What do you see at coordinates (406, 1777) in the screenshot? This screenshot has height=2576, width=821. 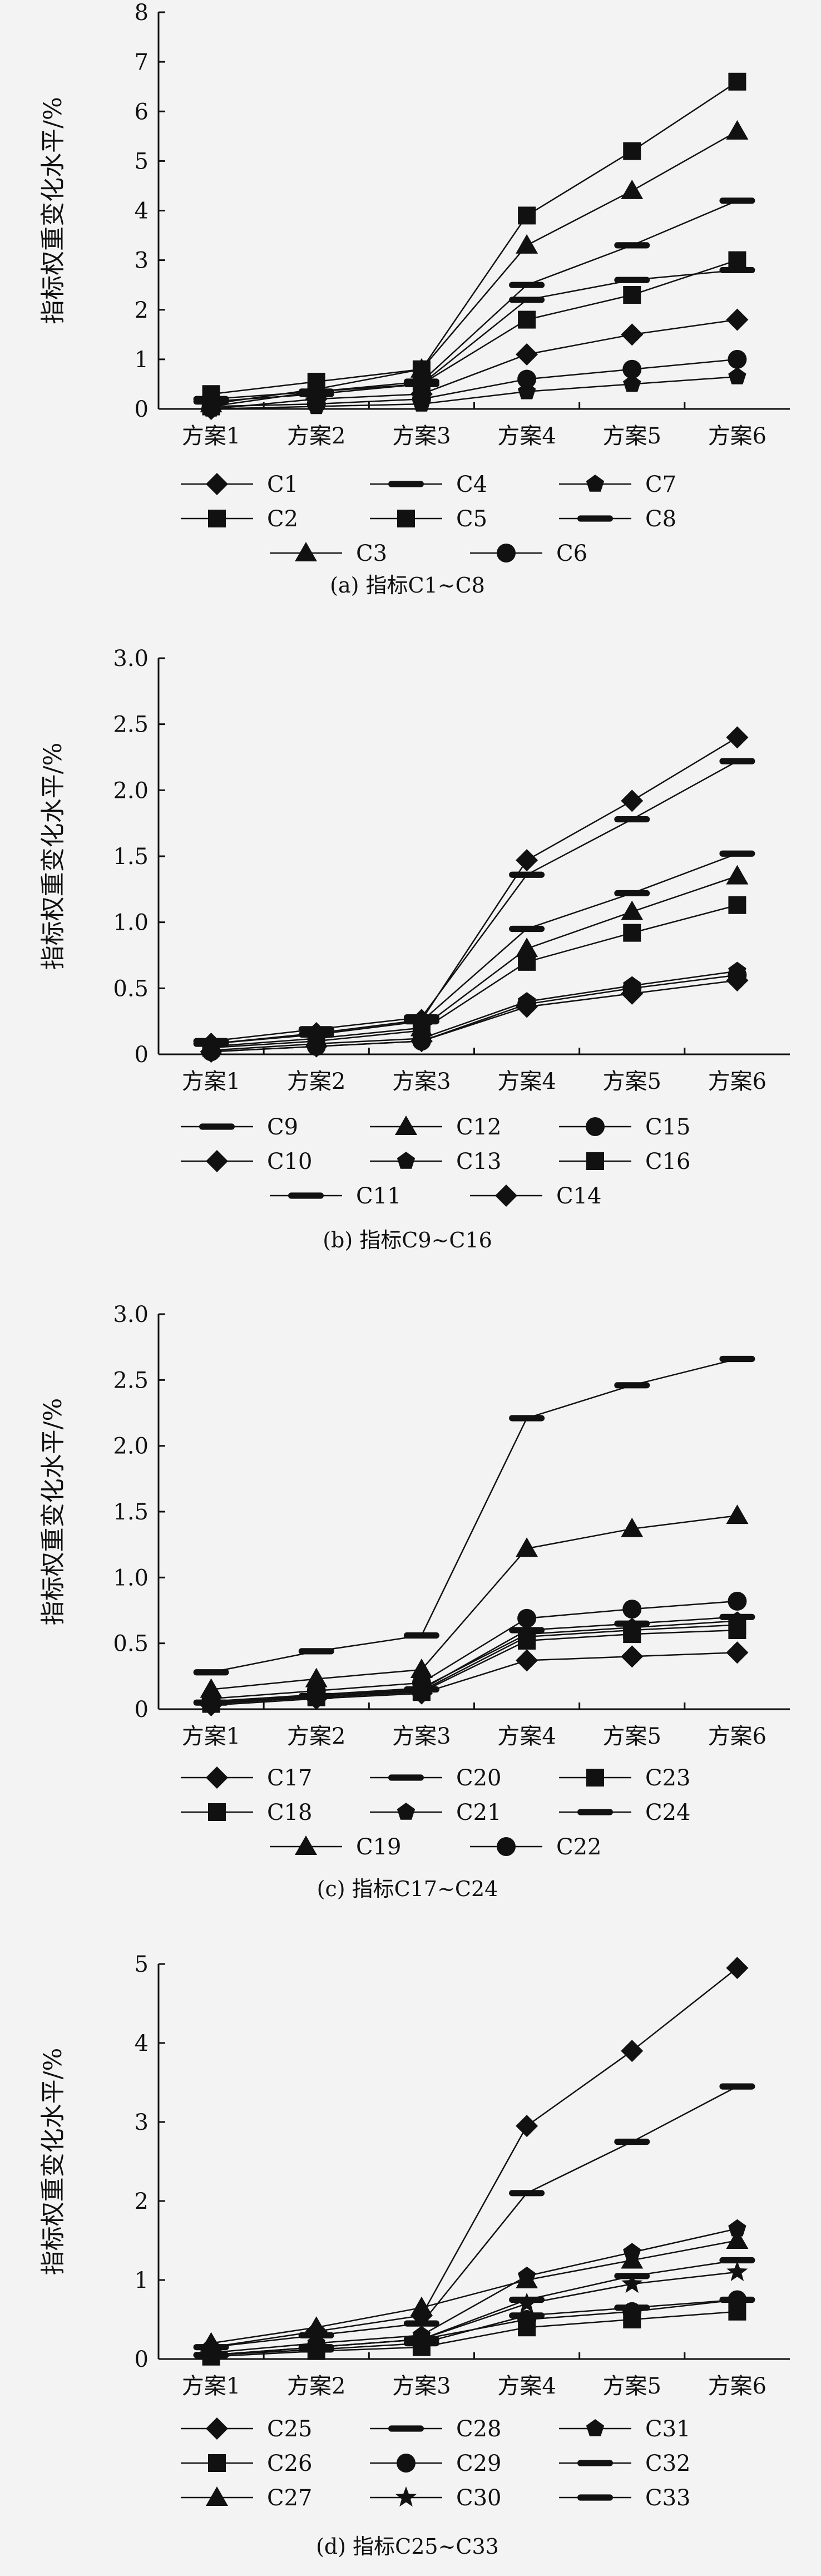 I see `legend-marker-C20` at bounding box center [406, 1777].